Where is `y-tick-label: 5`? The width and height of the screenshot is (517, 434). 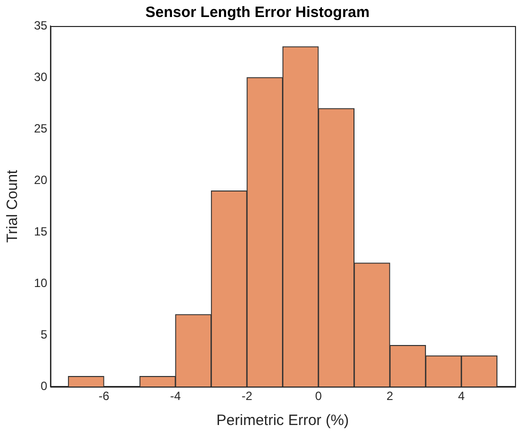 y-tick-label: 5 is located at coordinates (44, 334).